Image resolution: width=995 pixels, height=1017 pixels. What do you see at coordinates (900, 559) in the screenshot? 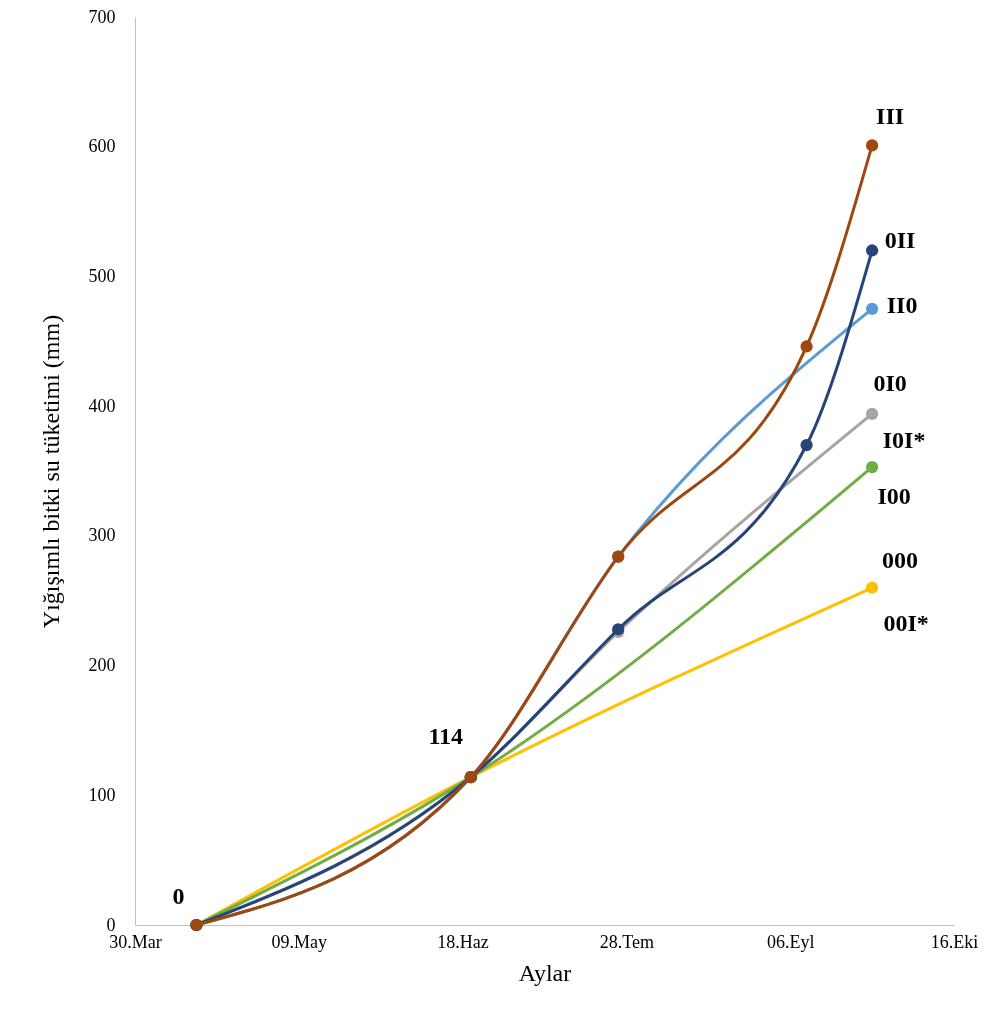
I see `series-label: 000` at bounding box center [900, 559].